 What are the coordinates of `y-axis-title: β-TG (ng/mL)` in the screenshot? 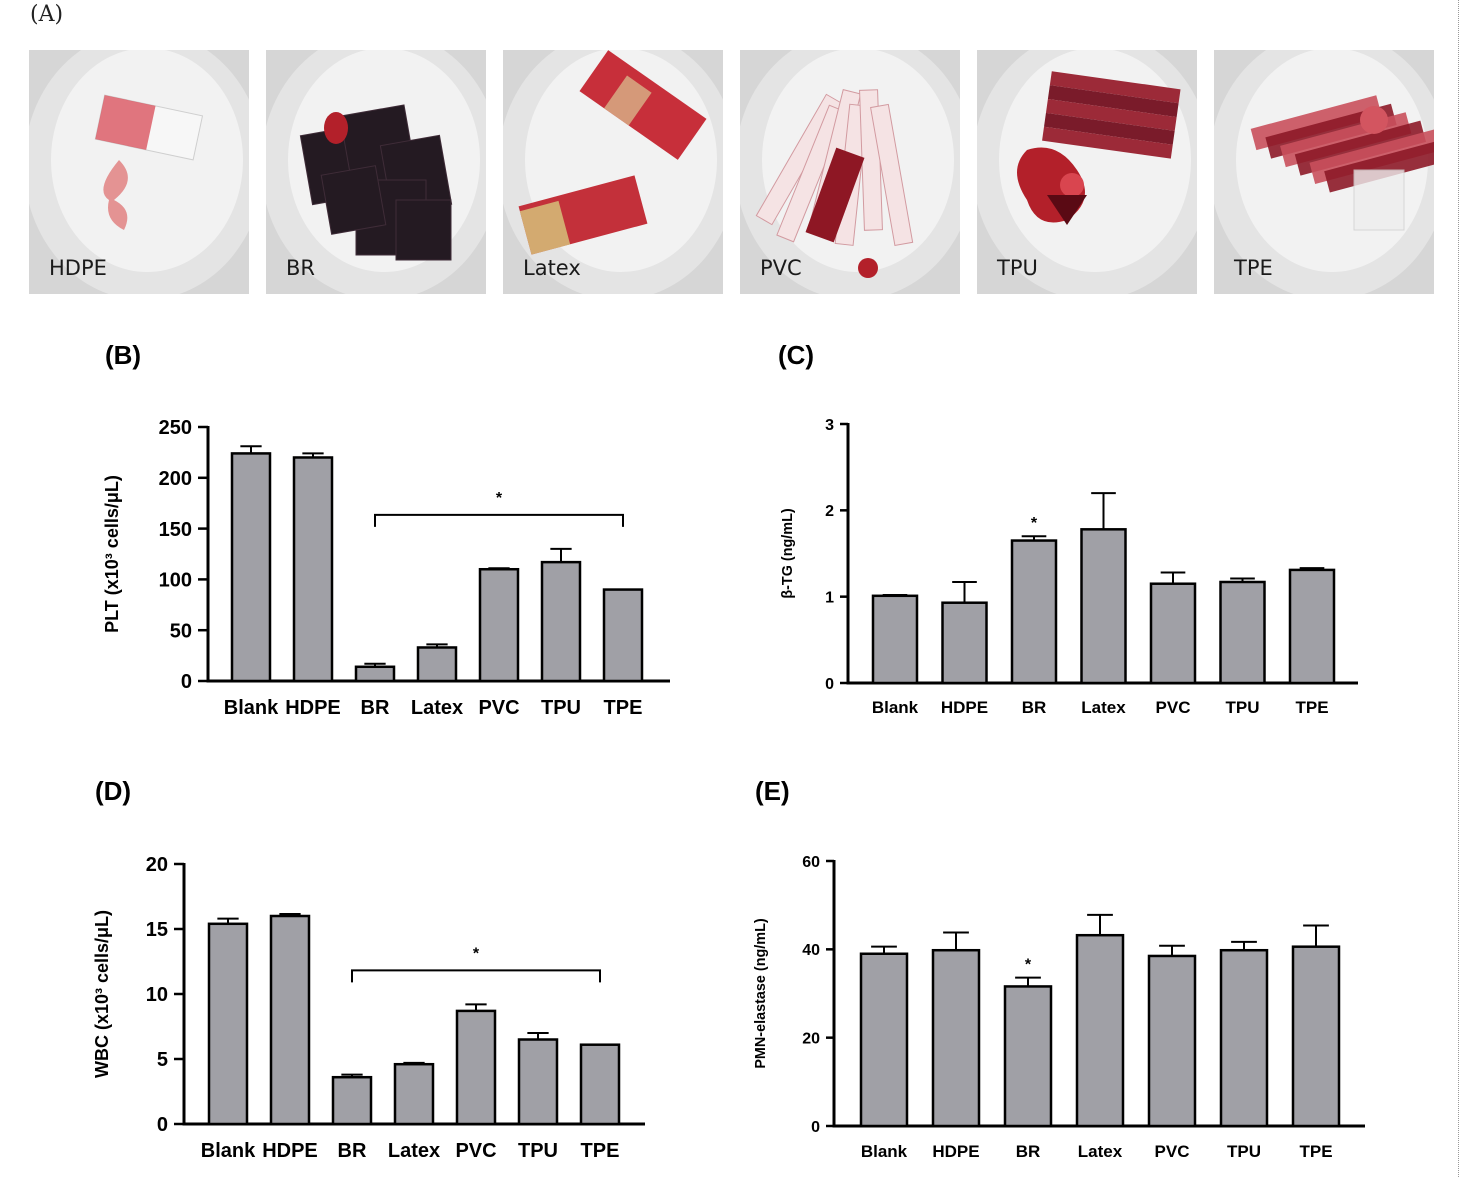 It's located at (788, 553).